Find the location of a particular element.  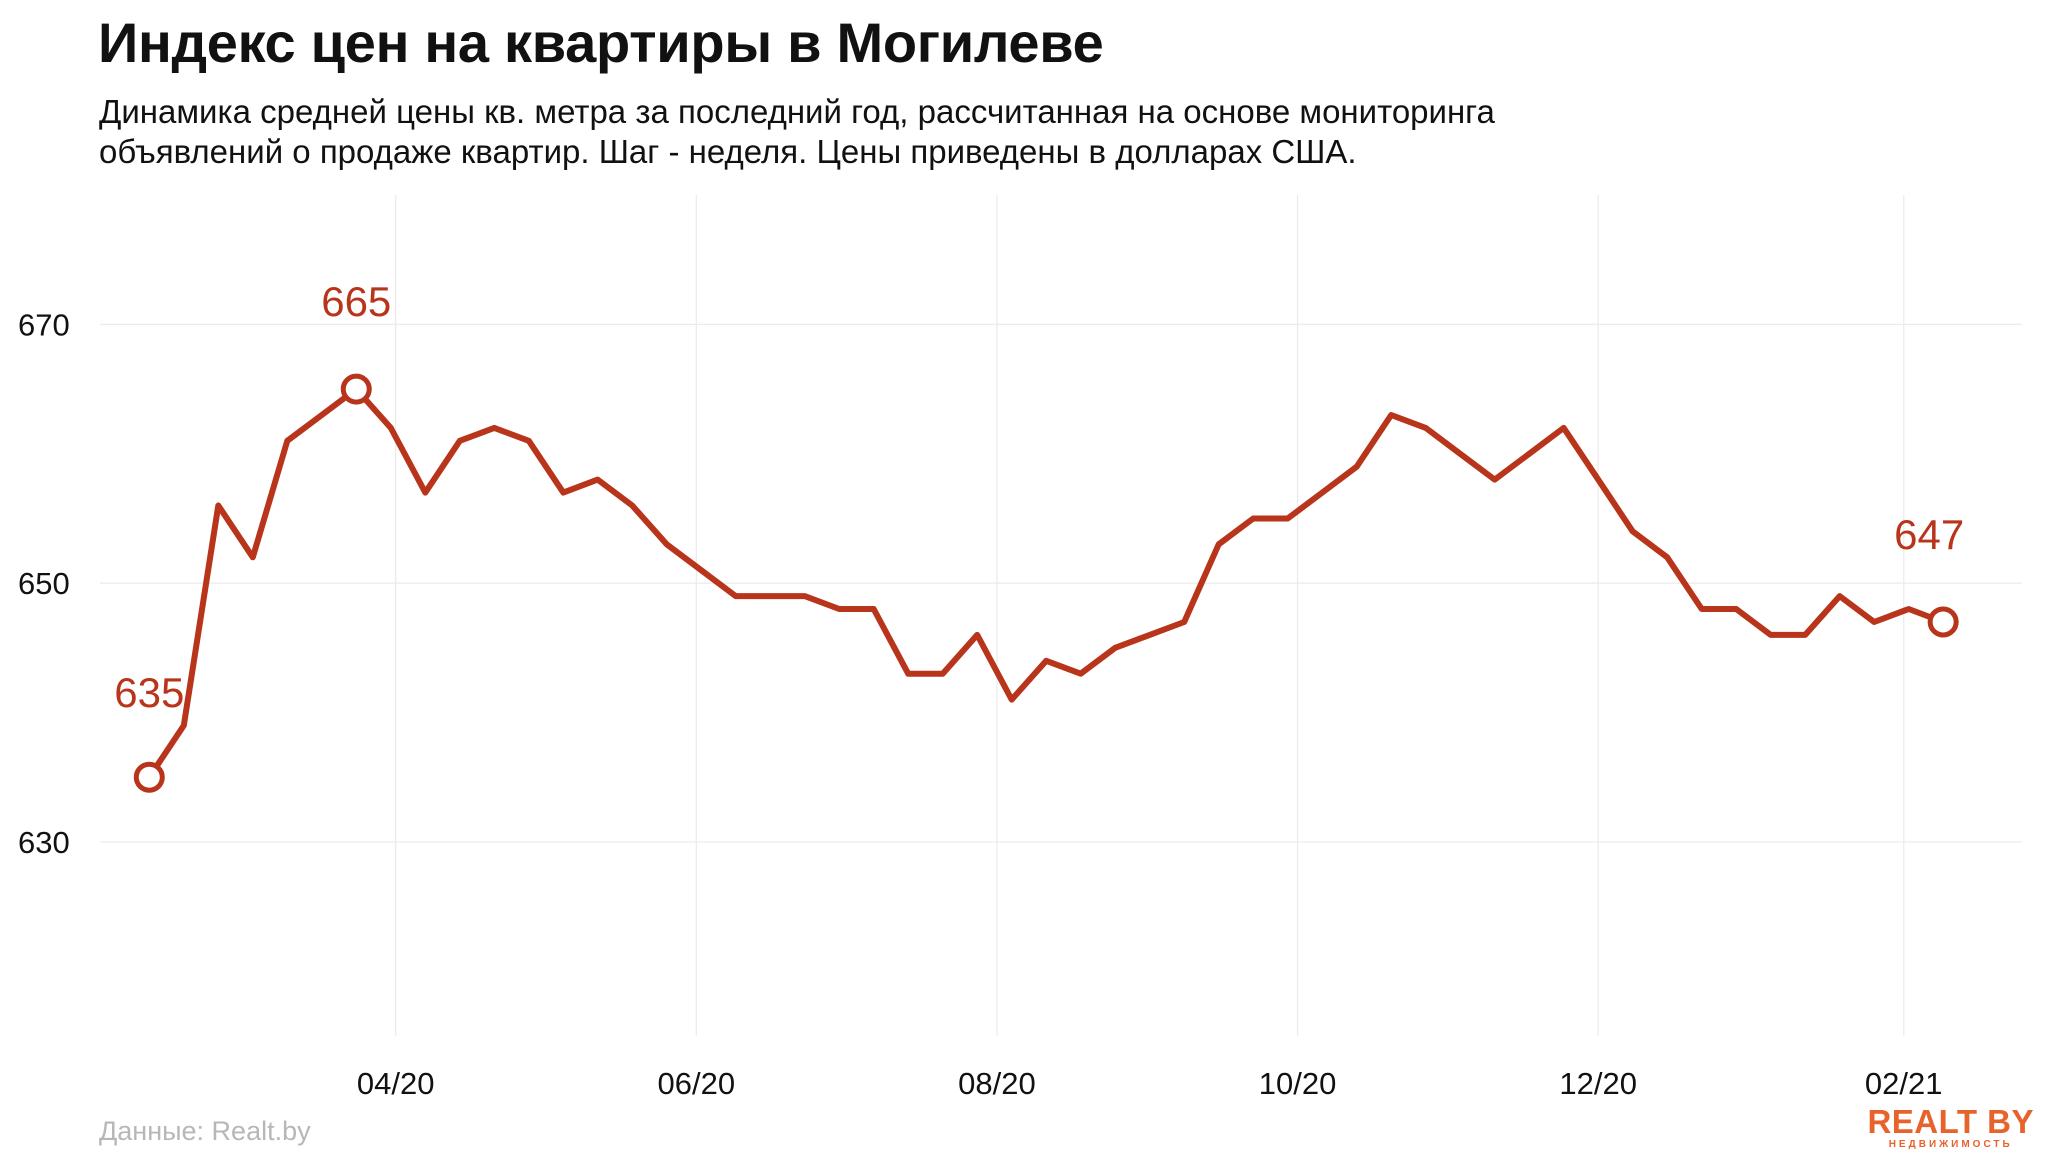

logo-wordmark: REALT BY is located at coordinates (1950, 1121).